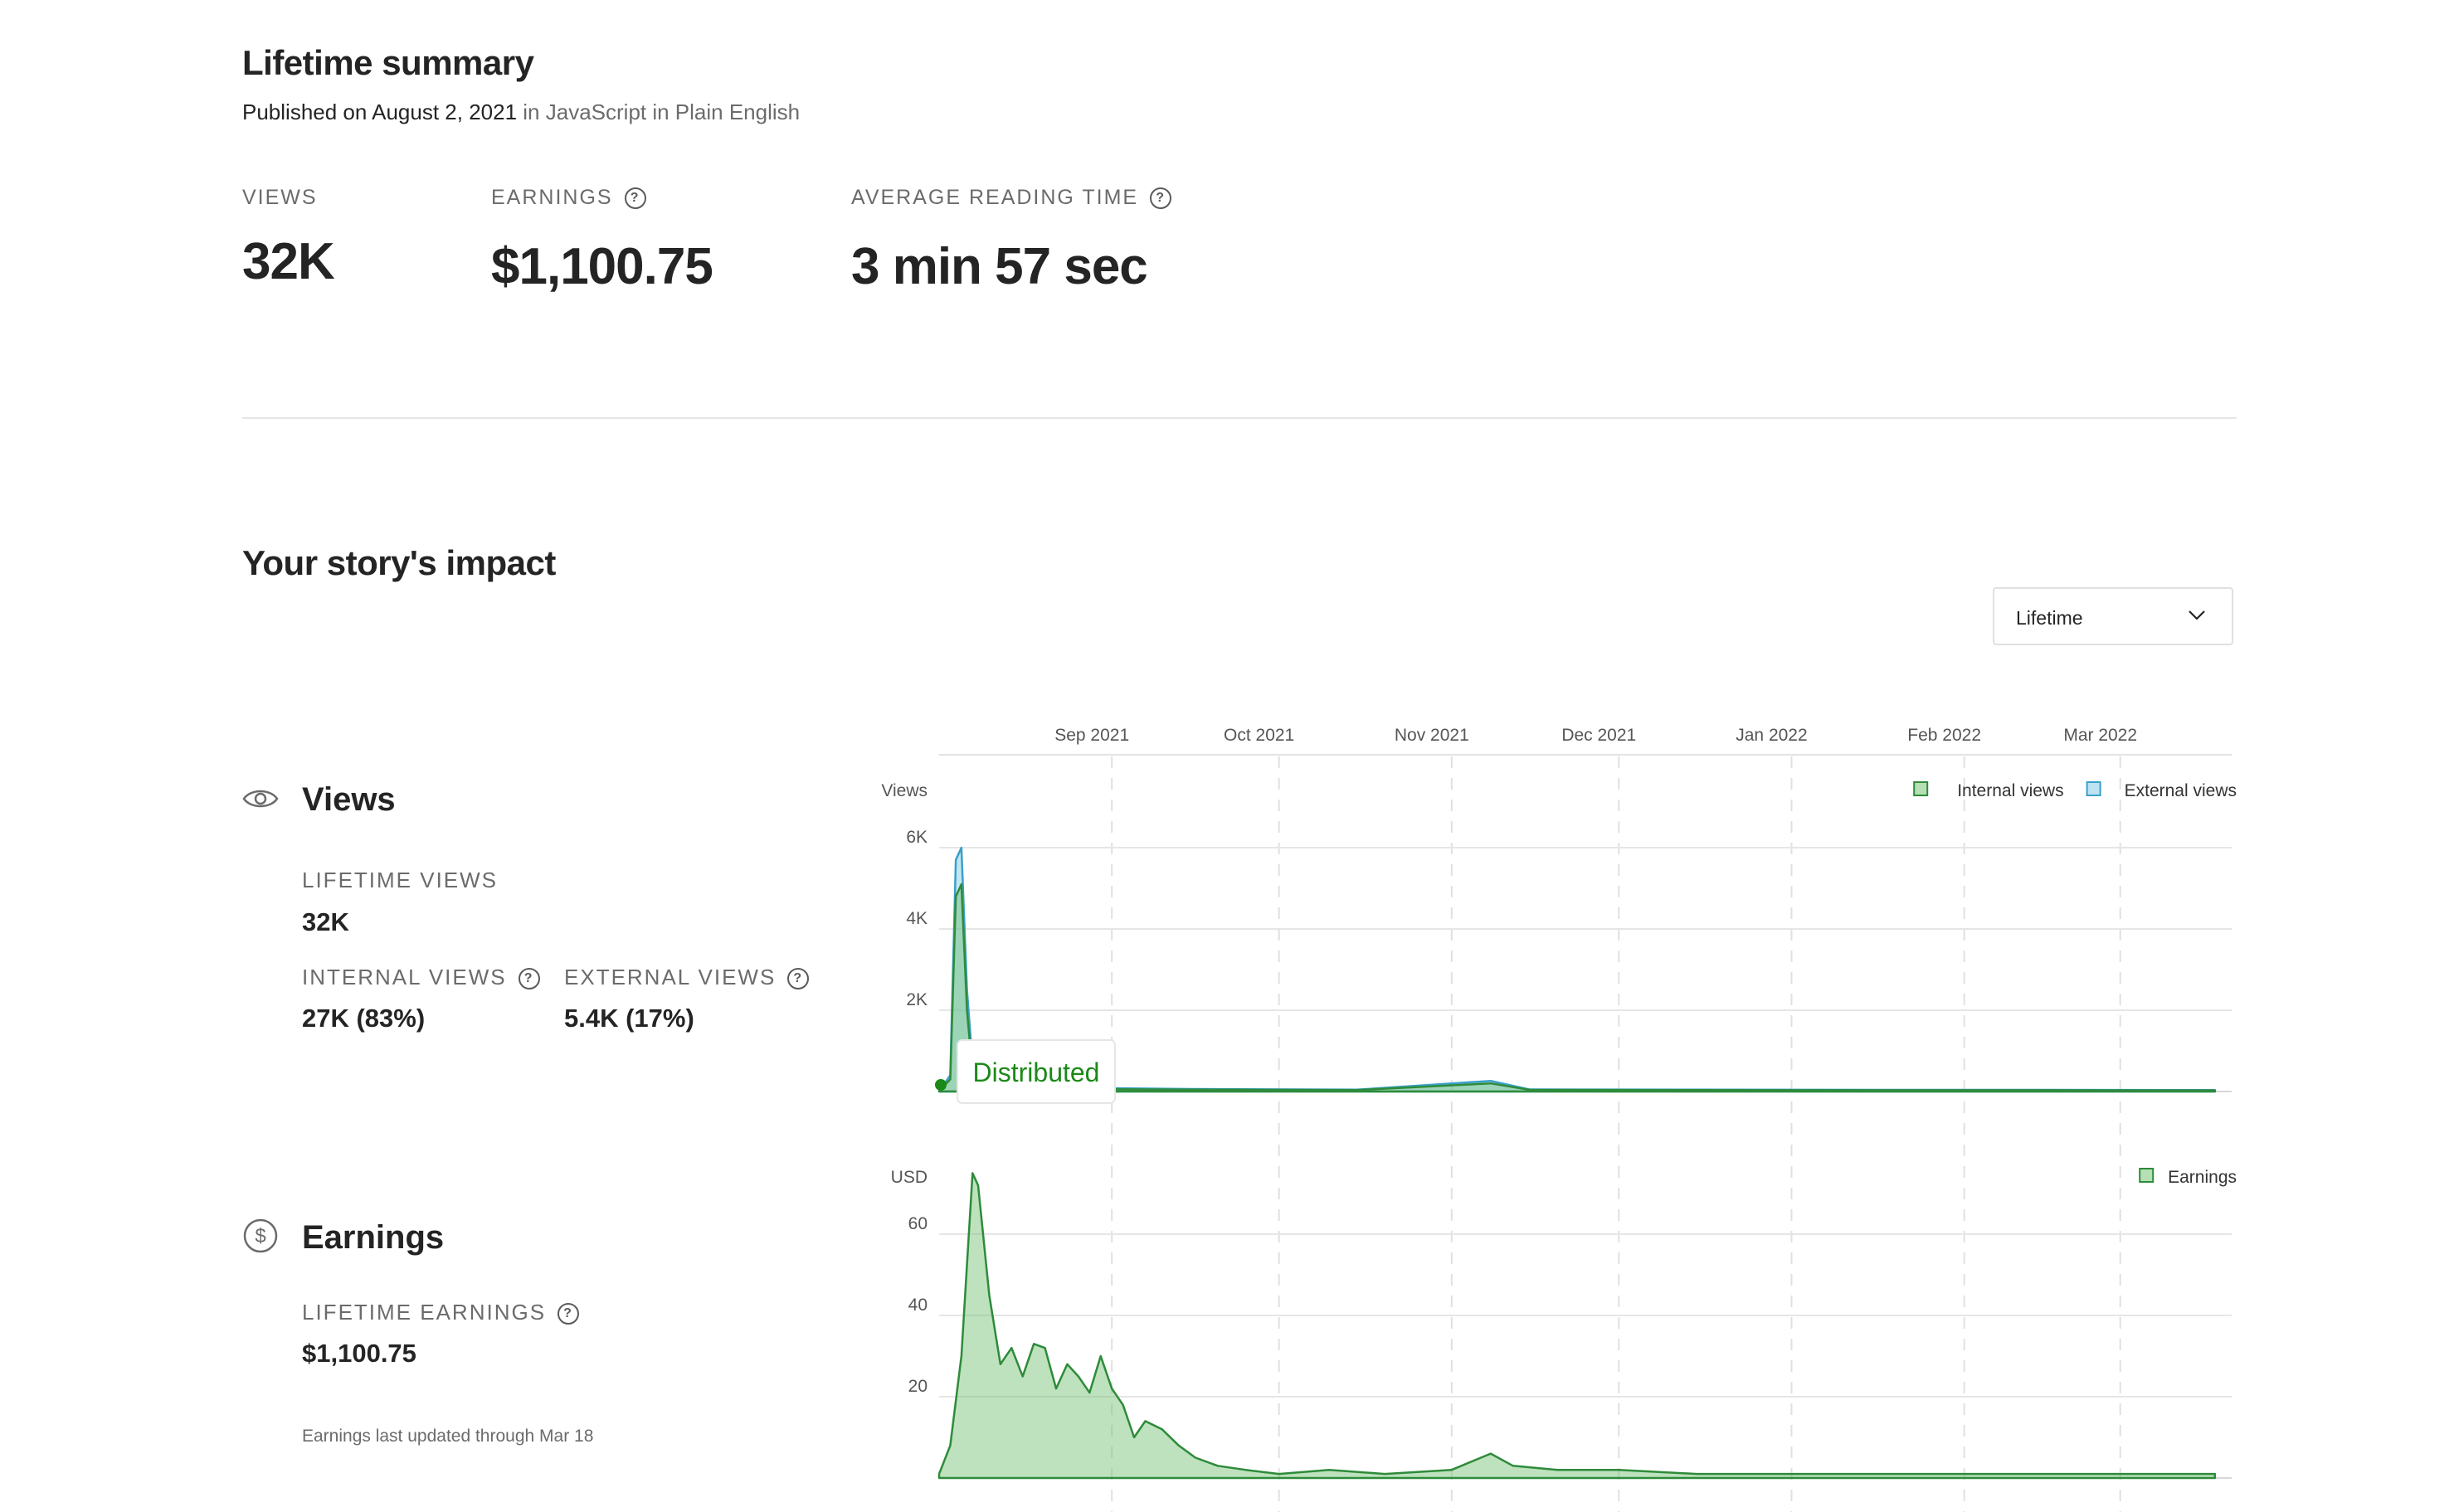 The width and height of the screenshot is (2454, 1512). I want to click on earnings-stat-value: $1,100.75, so click(602, 266).